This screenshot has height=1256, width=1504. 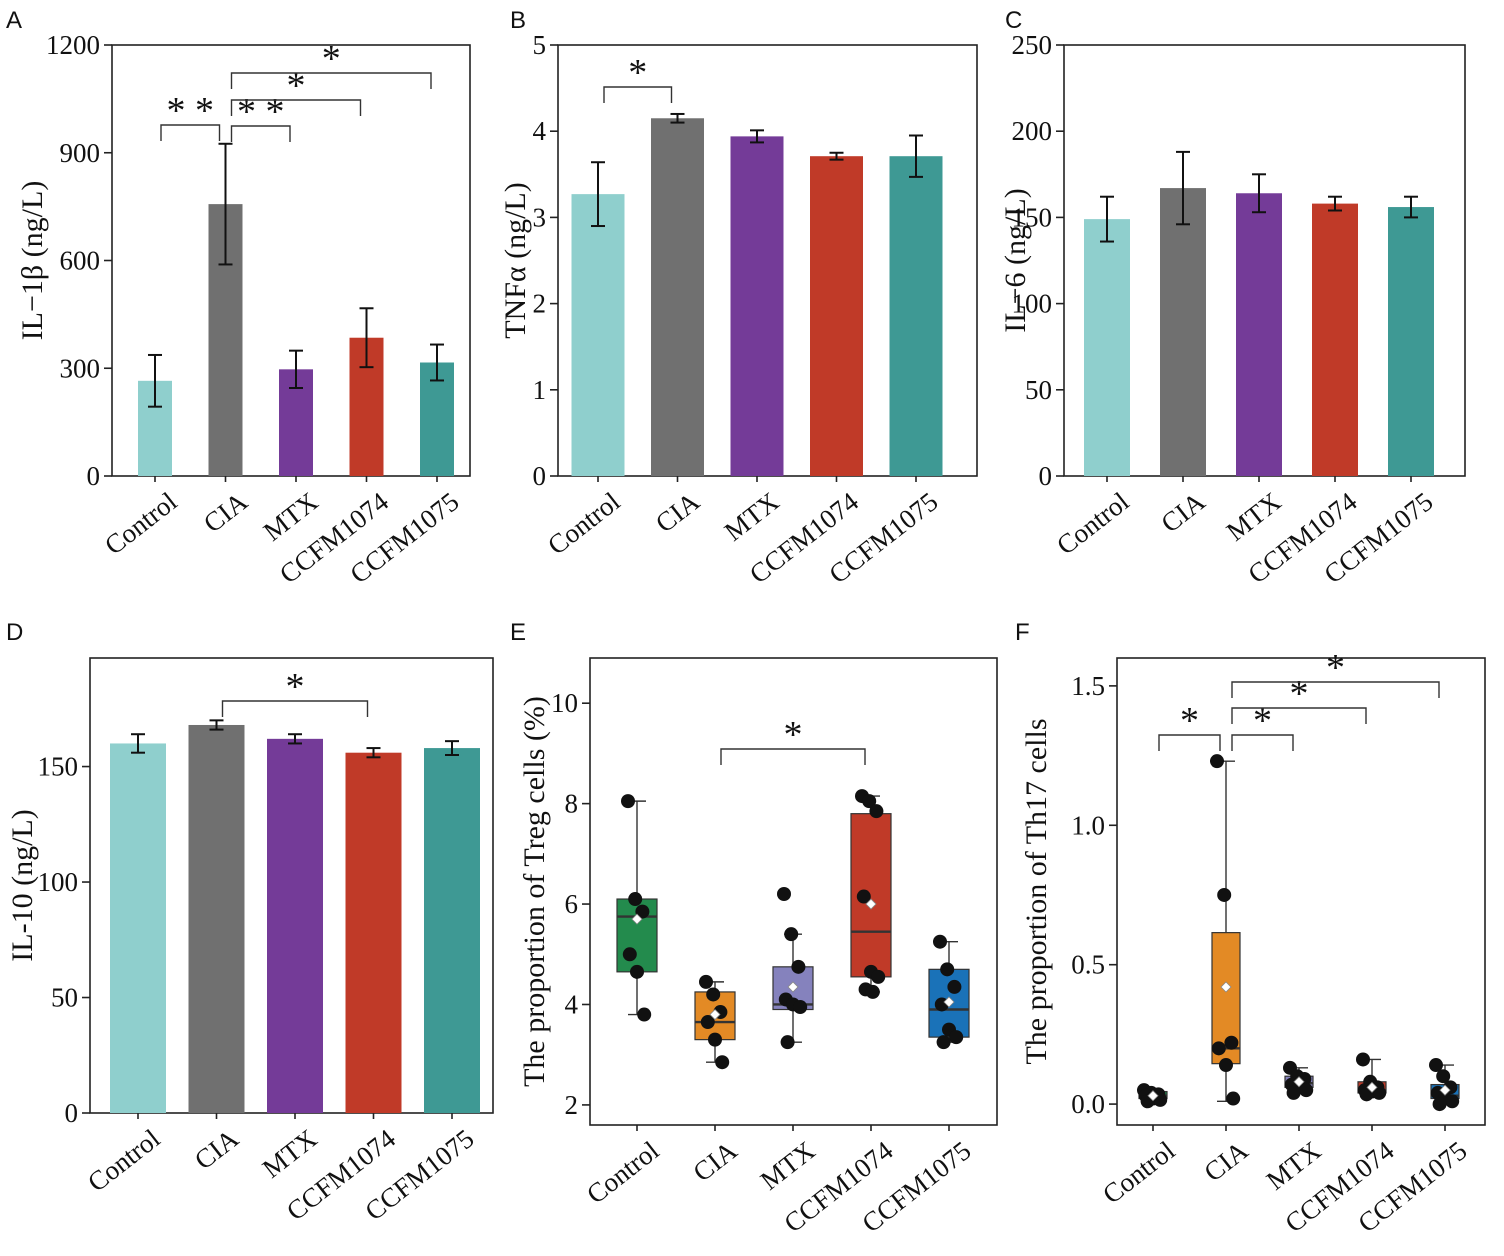 I want to click on y-axis-label: IL−6 (ng/L), so click(x=1015, y=260).